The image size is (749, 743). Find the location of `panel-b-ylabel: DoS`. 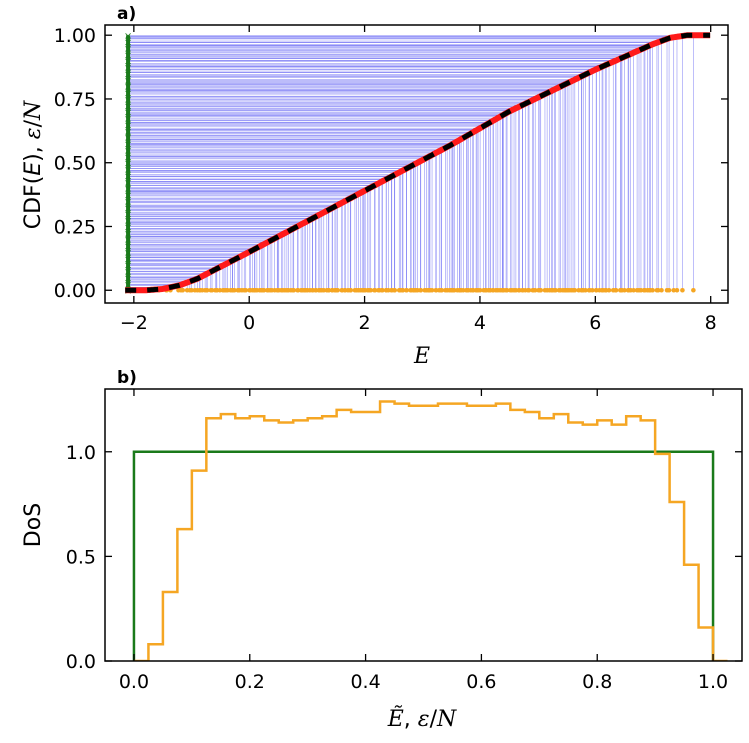

panel-b-ylabel: DoS is located at coordinates (33, 525).